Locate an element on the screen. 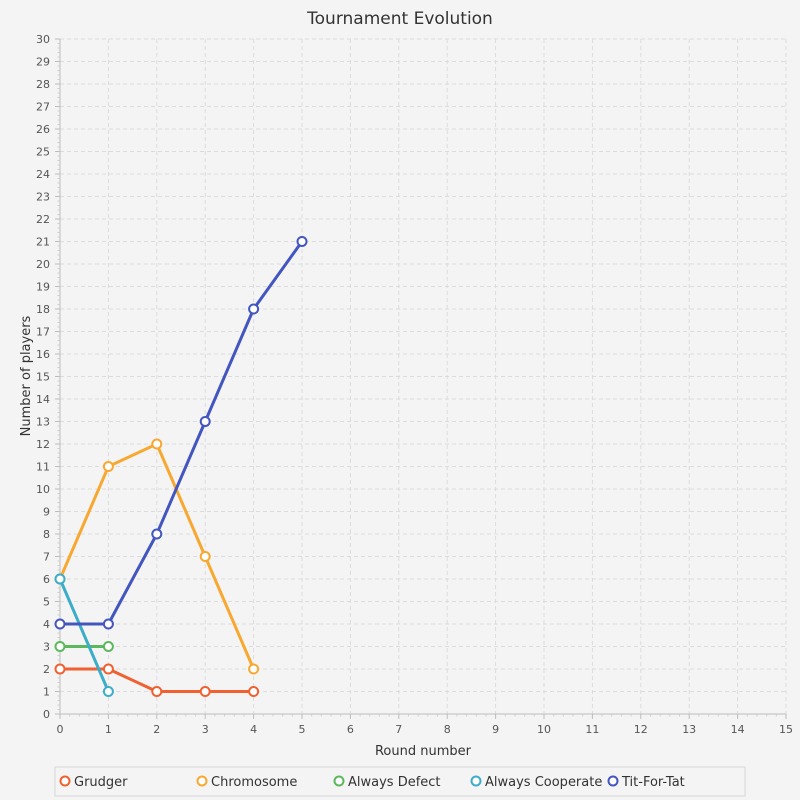  legend-item-always-cooperate: Always Cooperate is located at coordinates (536, 782).